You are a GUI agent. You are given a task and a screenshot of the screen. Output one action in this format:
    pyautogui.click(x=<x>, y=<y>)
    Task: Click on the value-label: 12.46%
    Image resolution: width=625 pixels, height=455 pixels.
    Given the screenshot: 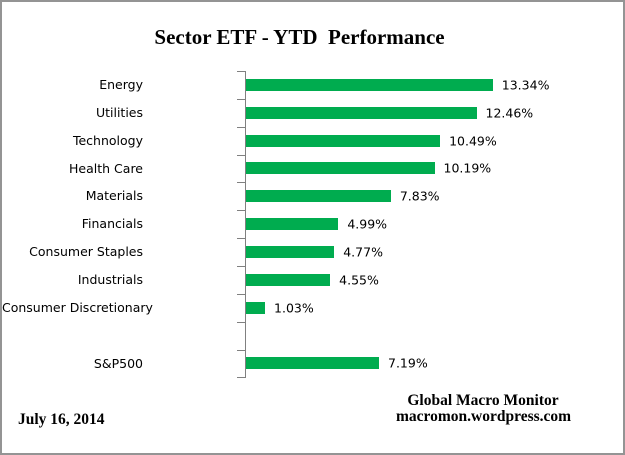 What is the action you would take?
    pyautogui.click(x=509, y=113)
    